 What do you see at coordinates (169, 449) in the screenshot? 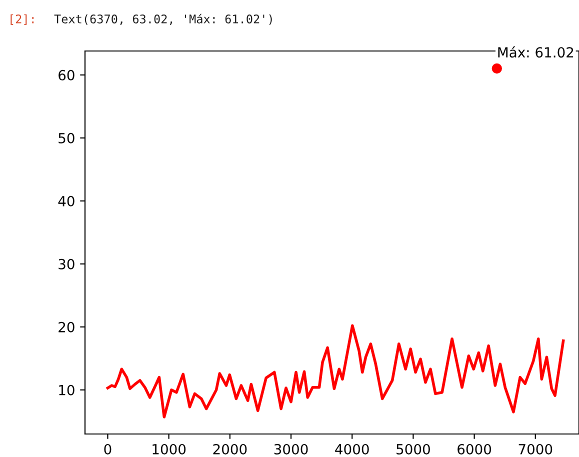
I see `x-tick-label: 1000` at bounding box center [169, 449].